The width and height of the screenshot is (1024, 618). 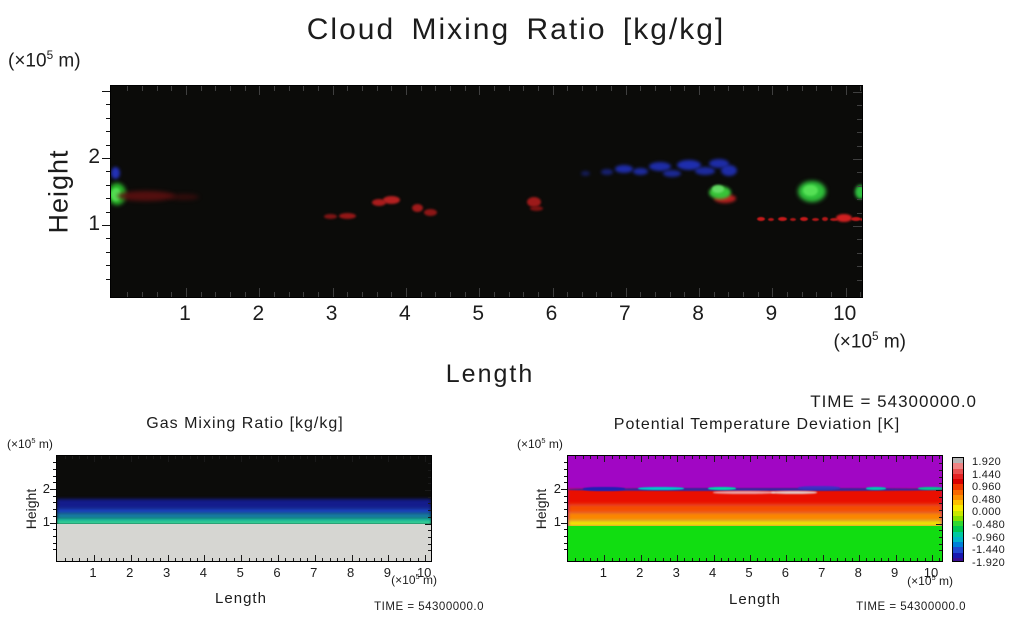 I want to click on gas-heatmap-band, so click(x=244, y=542).